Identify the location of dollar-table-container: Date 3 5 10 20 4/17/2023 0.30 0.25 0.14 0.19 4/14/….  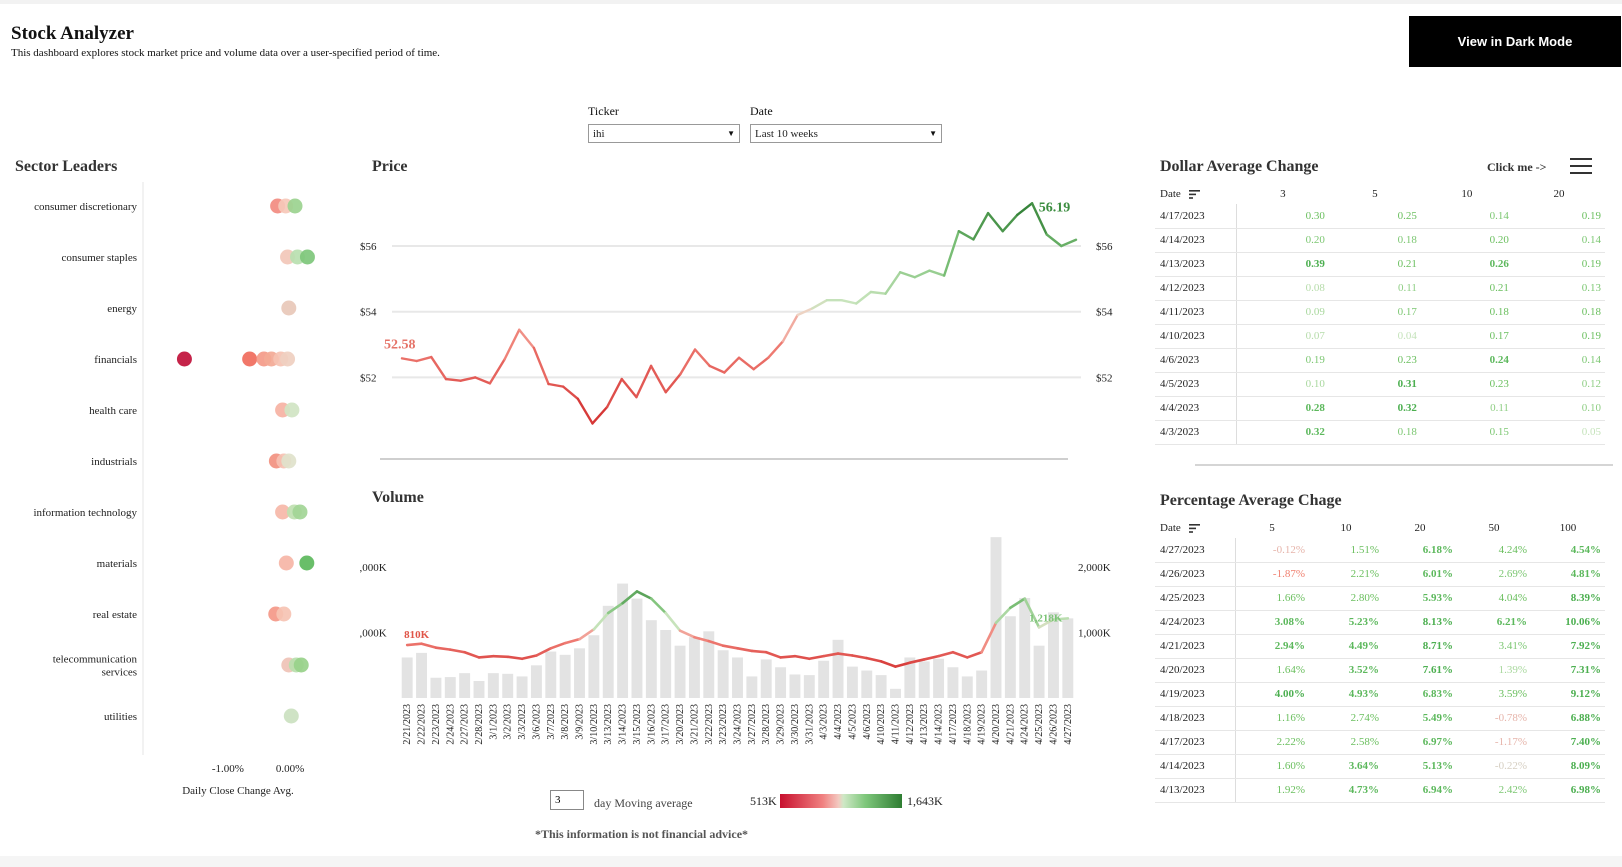
(1384, 315).